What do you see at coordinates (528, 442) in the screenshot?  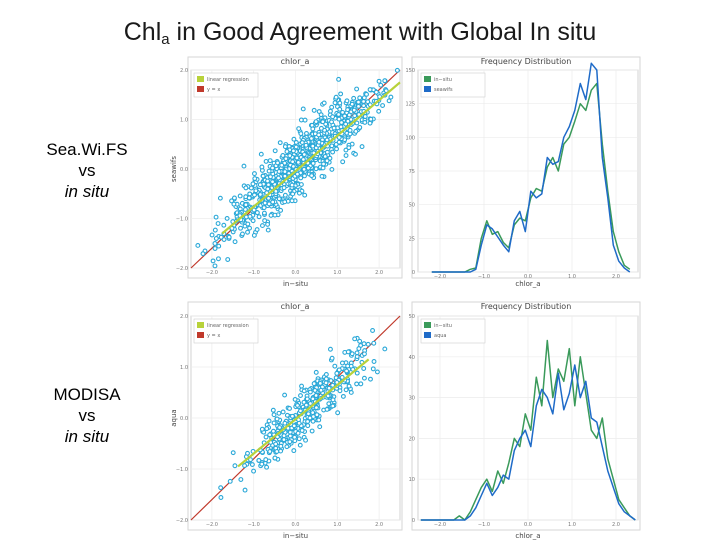 I see `series-line-satellite` at bounding box center [528, 442].